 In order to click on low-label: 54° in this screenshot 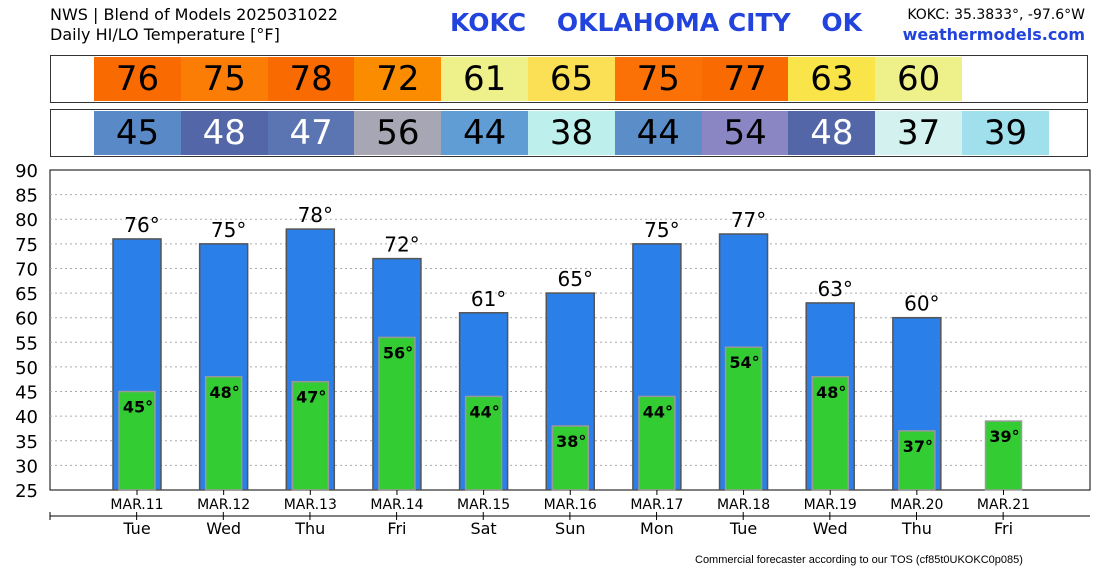, I will do `click(744, 362)`.